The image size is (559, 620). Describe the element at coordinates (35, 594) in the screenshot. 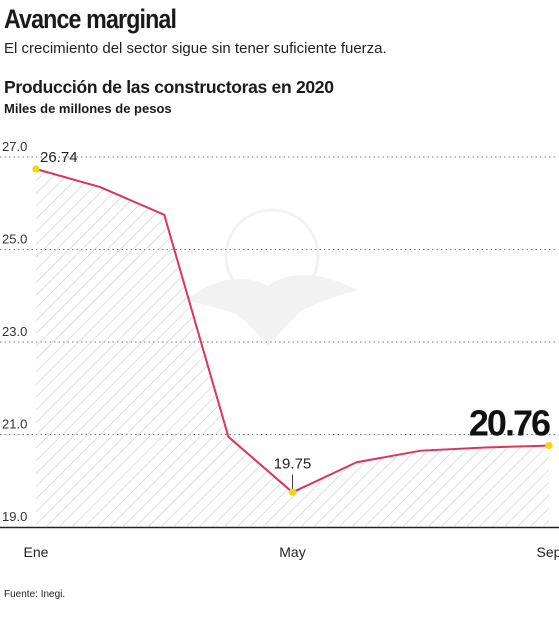

I see `source-note: Fuente: Inegi.` at that location.